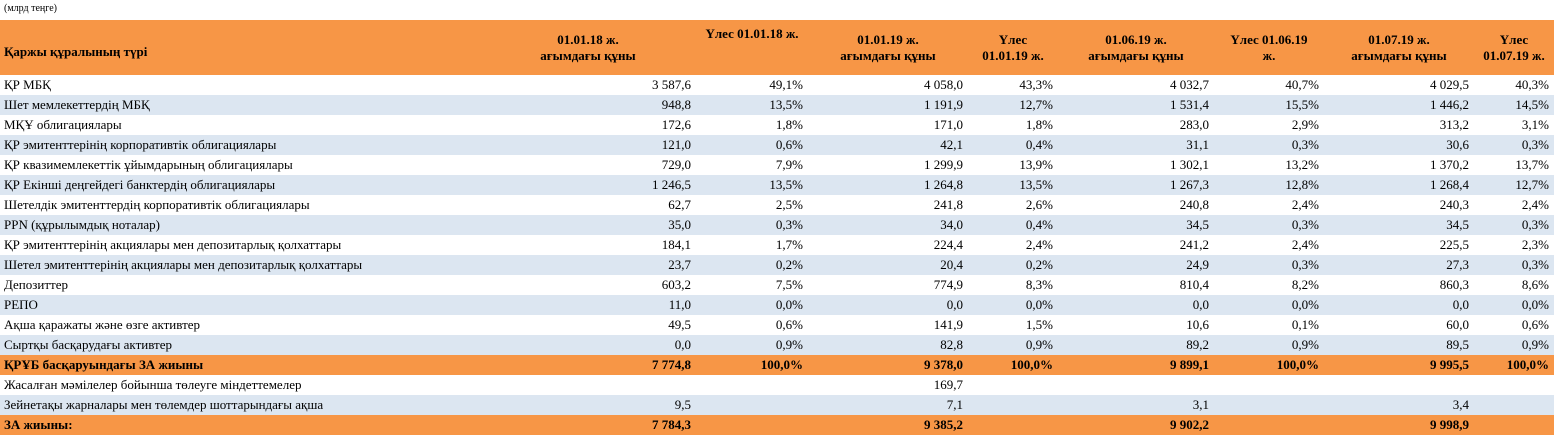 The width and height of the screenshot is (1557, 435). What do you see at coordinates (1532, 84) in the screenshot?
I see `cell-value: 40,3%` at bounding box center [1532, 84].